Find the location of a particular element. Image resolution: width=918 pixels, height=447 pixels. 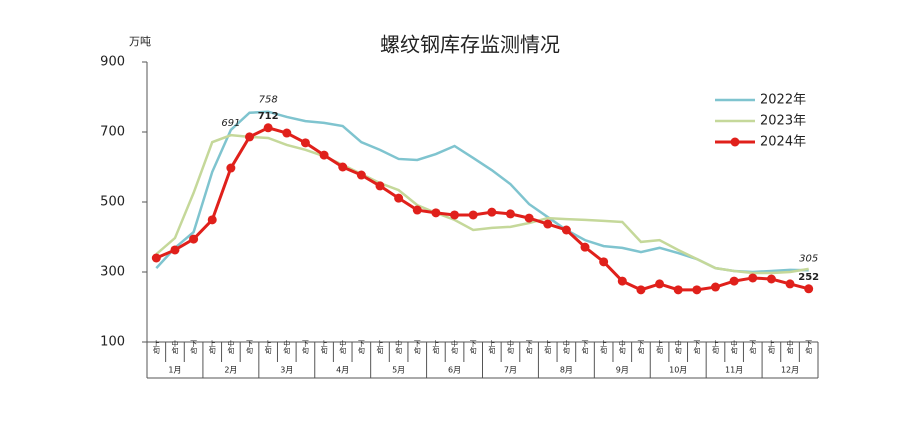

value-label: 252 is located at coordinates (808, 277).